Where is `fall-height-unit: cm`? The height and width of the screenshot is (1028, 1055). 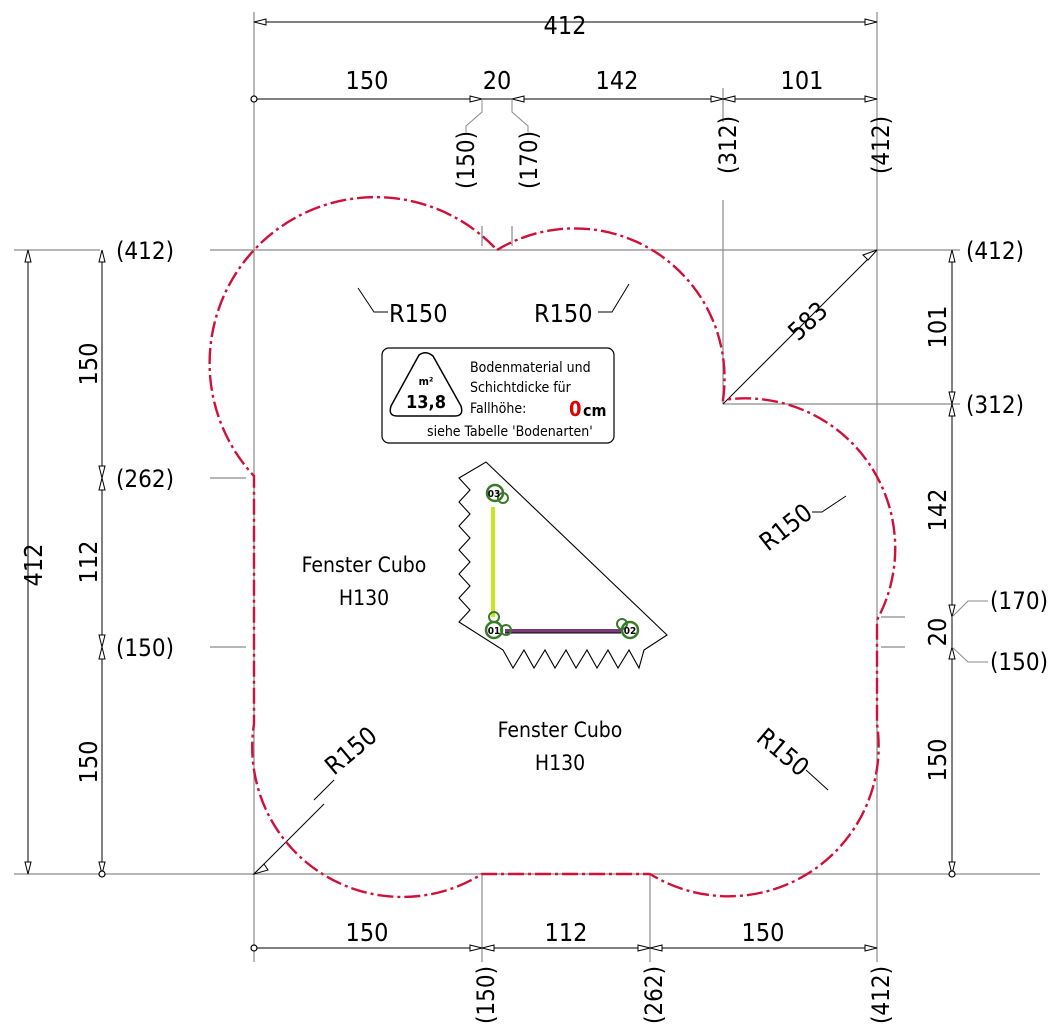 fall-height-unit: cm is located at coordinates (595, 410).